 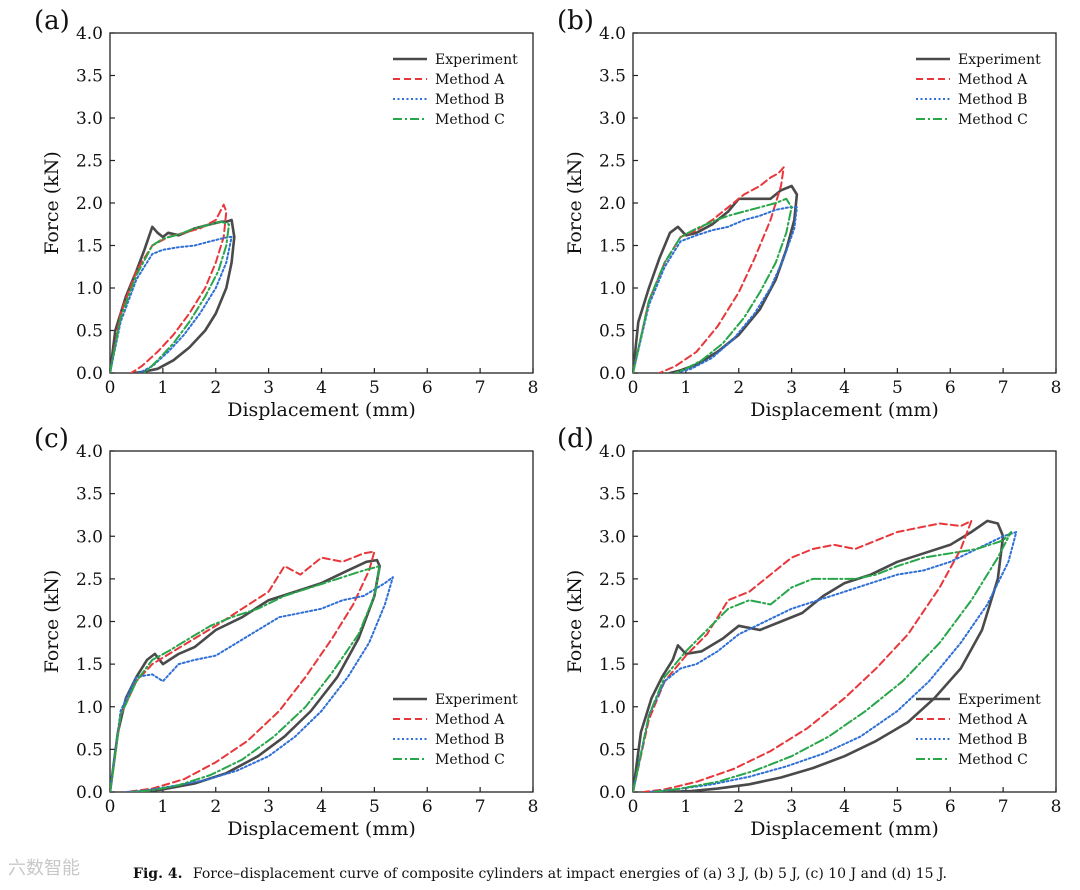 What do you see at coordinates (89, 332) in the screenshot?
I see `y-tick-label-a: 0.5` at bounding box center [89, 332].